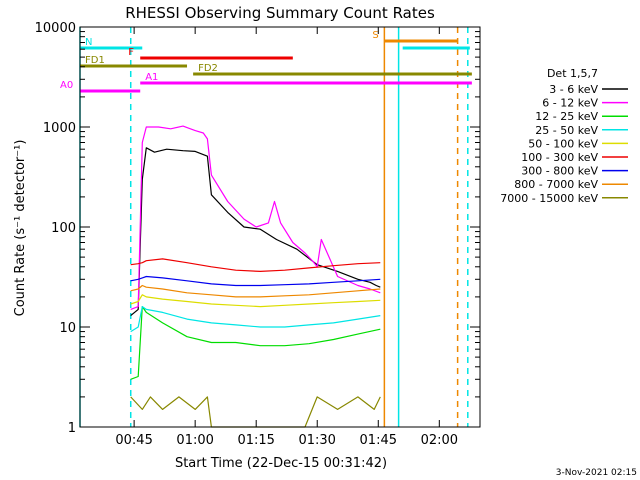  Describe the element at coordinates (549, 198) in the screenshot. I see `legend-label-7000-15000-kev: 7000 - 15000 keV` at that location.